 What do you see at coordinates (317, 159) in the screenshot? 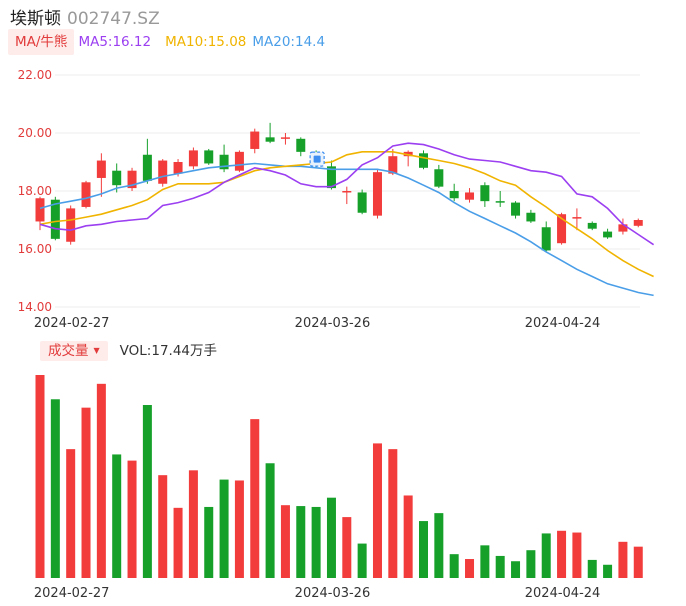
I see `highlight-marker-core` at bounding box center [317, 159].